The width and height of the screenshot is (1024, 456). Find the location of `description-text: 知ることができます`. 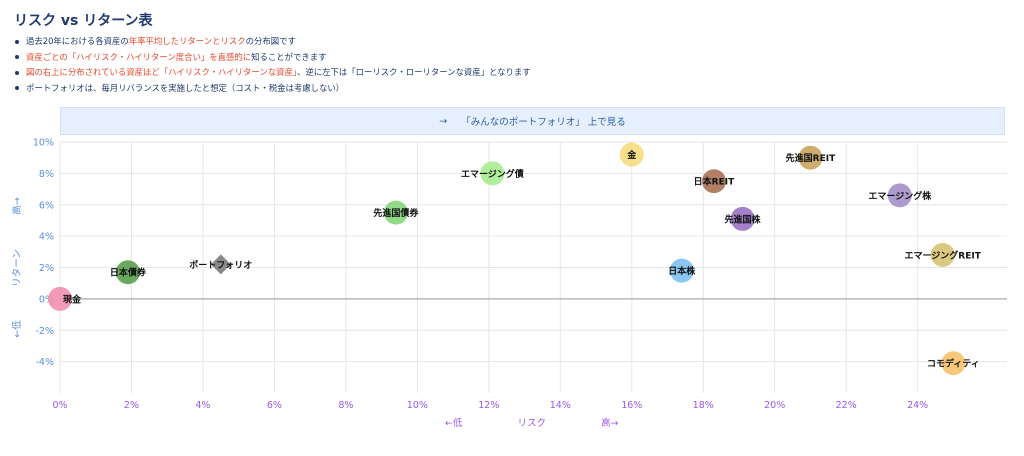

description-text: 知ることができます is located at coordinates (289, 56).